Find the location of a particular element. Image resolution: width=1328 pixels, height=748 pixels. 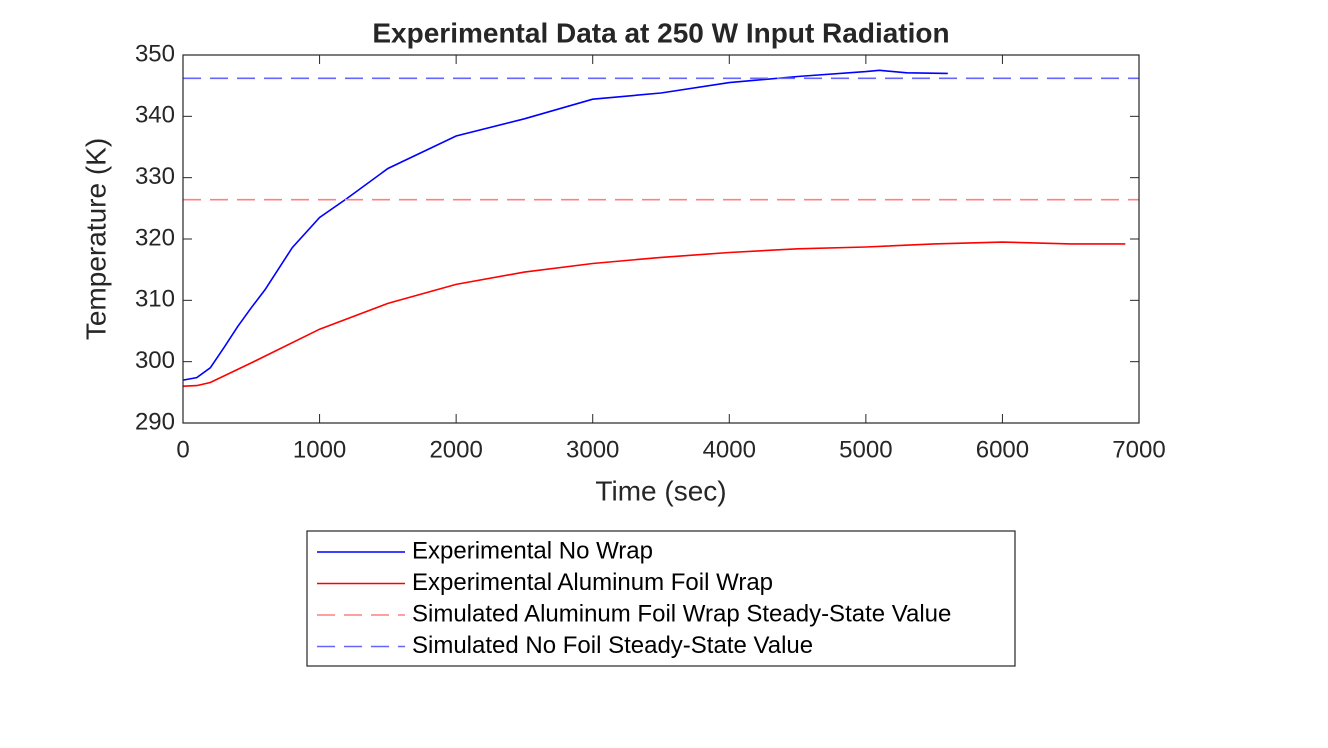

legend-label: Simulated No Foil Steady-State Value is located at coordinates (612, 645).